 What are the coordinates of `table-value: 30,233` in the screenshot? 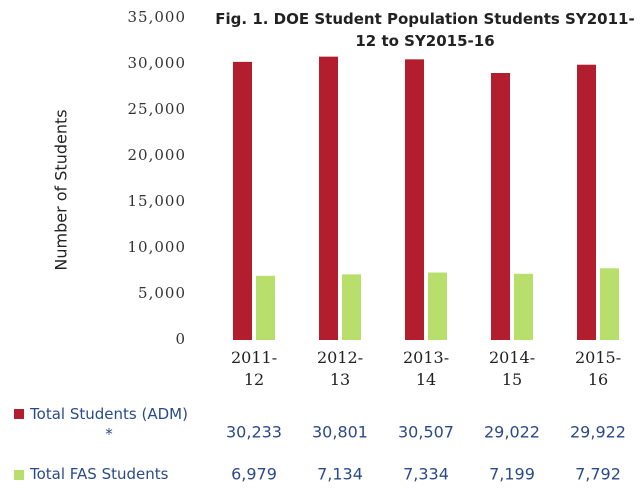 It's located at (254, 432).